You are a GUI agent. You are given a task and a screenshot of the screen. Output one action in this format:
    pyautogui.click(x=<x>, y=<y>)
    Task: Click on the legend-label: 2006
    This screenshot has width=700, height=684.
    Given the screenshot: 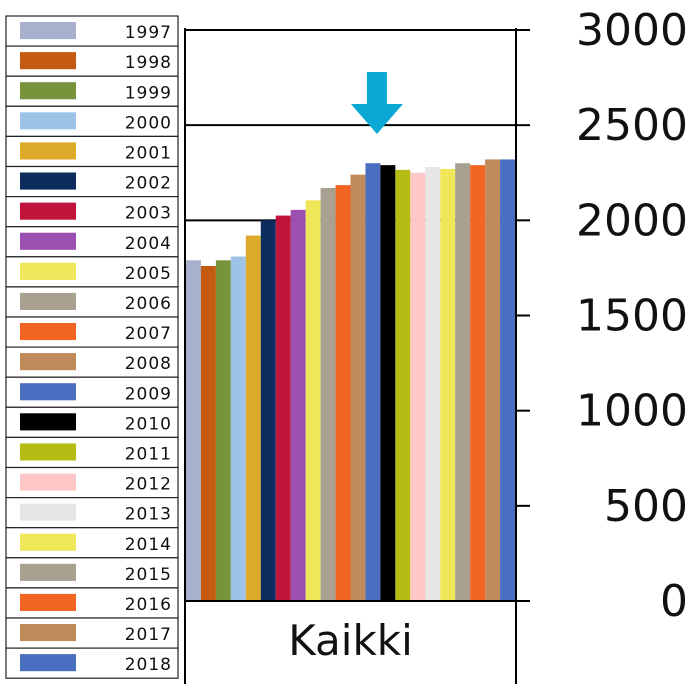 What is the action you would take?
    pyautogui.click(x=148, y=304)
    